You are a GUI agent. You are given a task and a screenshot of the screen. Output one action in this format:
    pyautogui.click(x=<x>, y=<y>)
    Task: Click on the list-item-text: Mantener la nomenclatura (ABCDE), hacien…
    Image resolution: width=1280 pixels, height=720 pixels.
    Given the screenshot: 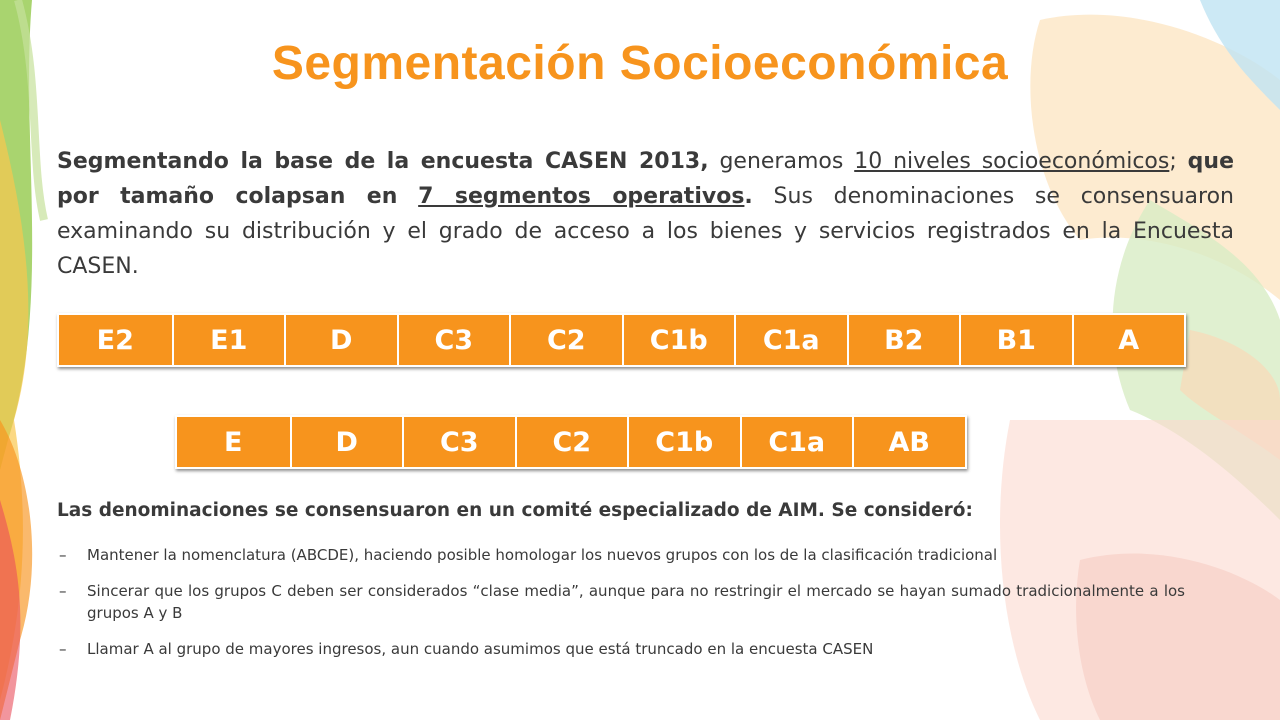 What is the action you would take?
    pyautogui.click(x=542, y=555)
    